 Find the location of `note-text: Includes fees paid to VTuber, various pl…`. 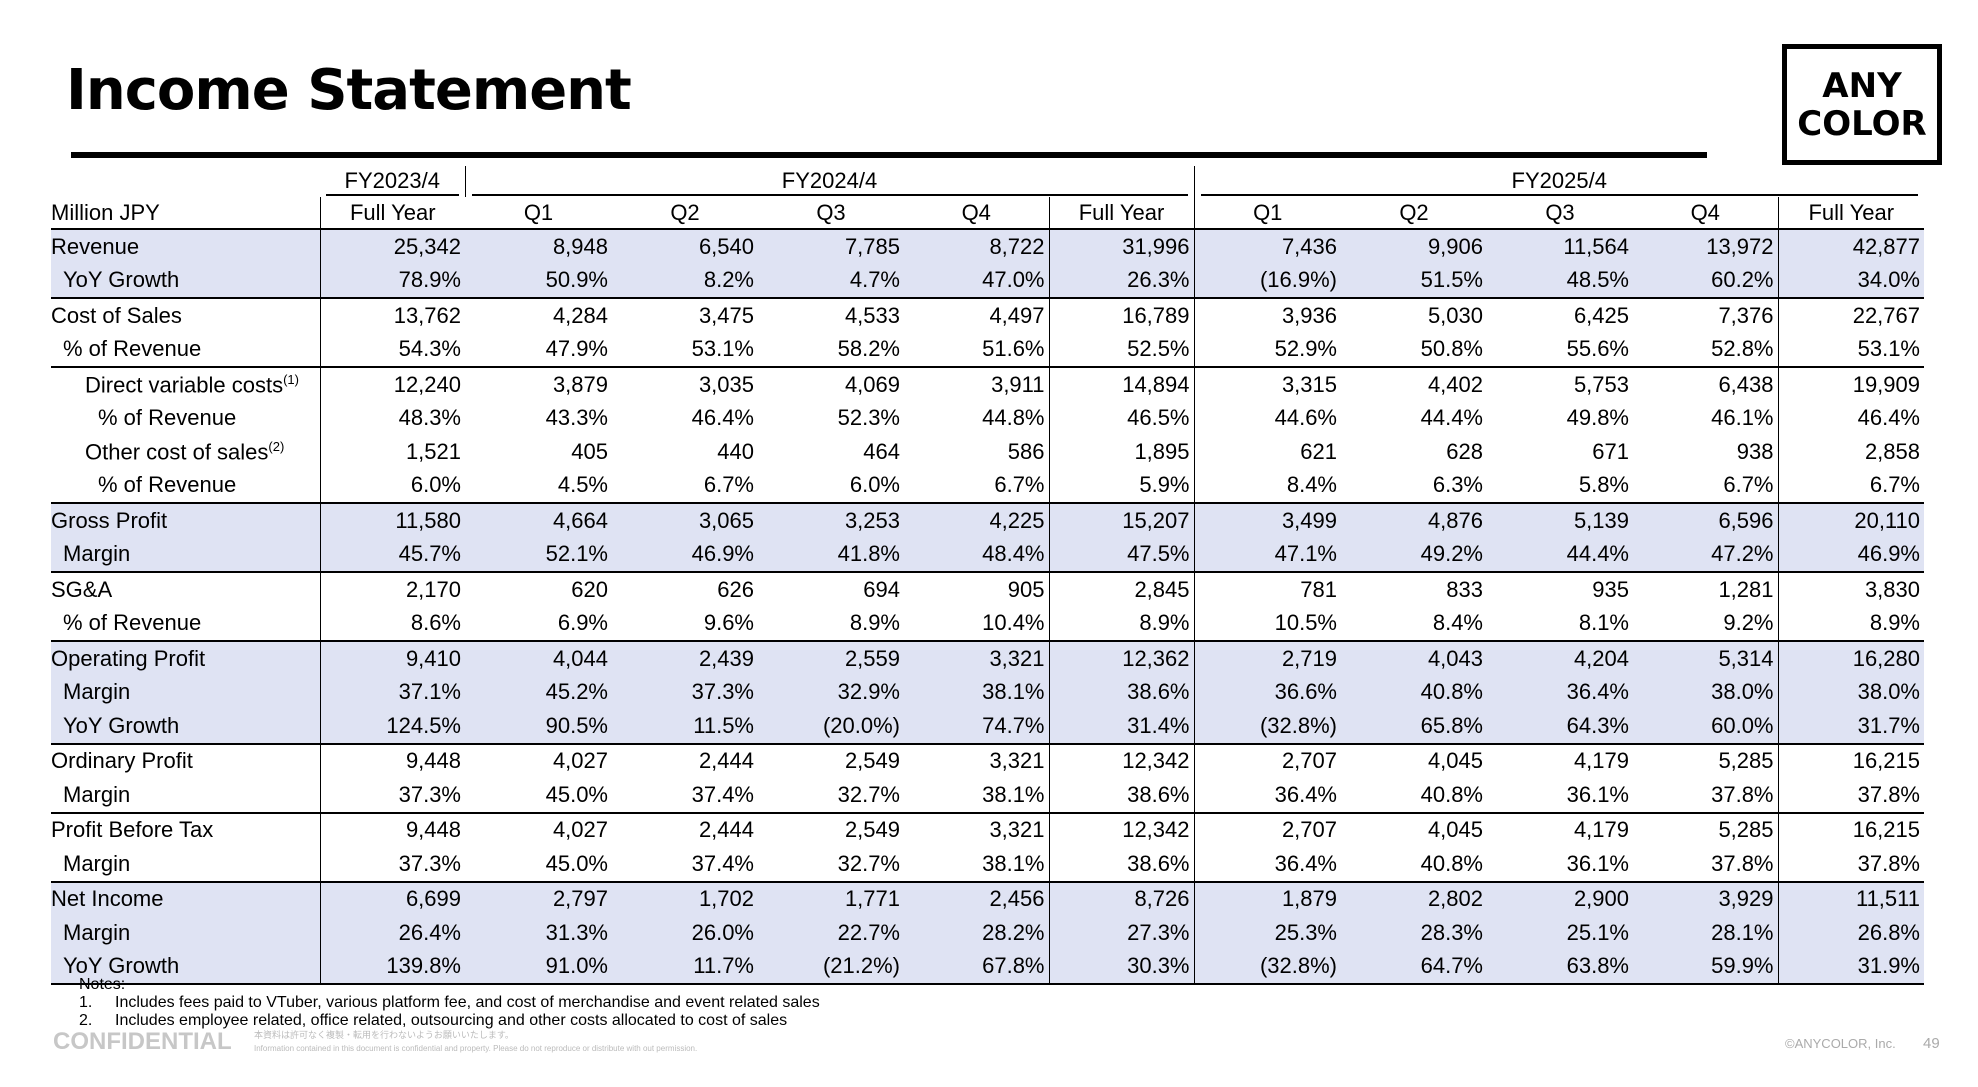

note-text: Includes fees paid to VTuber, various pl… is located at coordinates (467, 1002).